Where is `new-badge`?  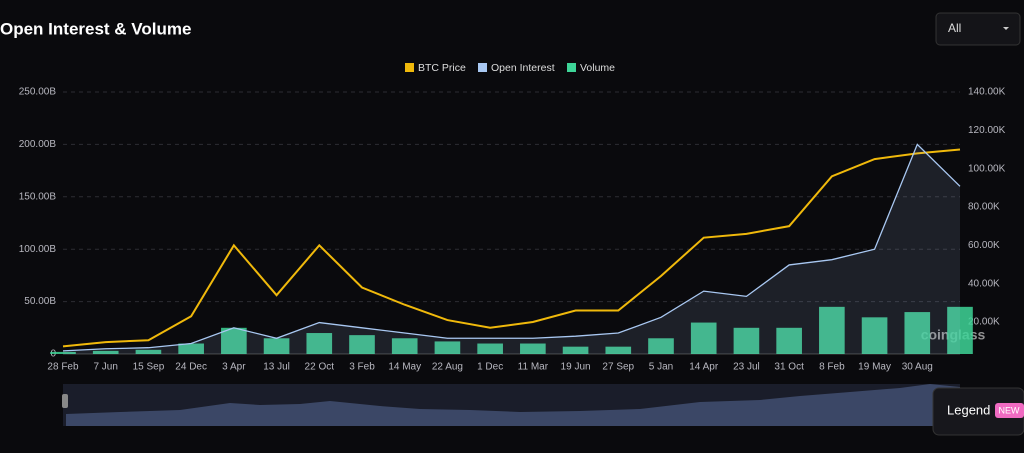
new-badge is located at coordinates (1009, 410).